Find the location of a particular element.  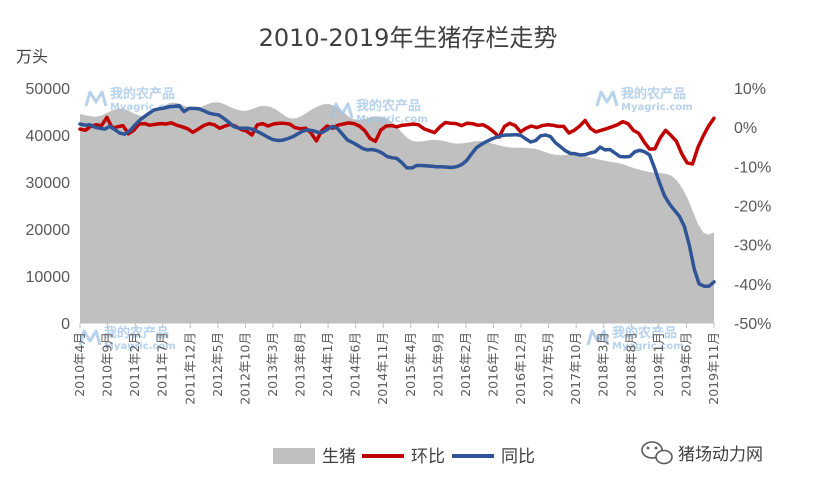

x-tick-label: 2015年9月 is located at coordinates (437, 364).